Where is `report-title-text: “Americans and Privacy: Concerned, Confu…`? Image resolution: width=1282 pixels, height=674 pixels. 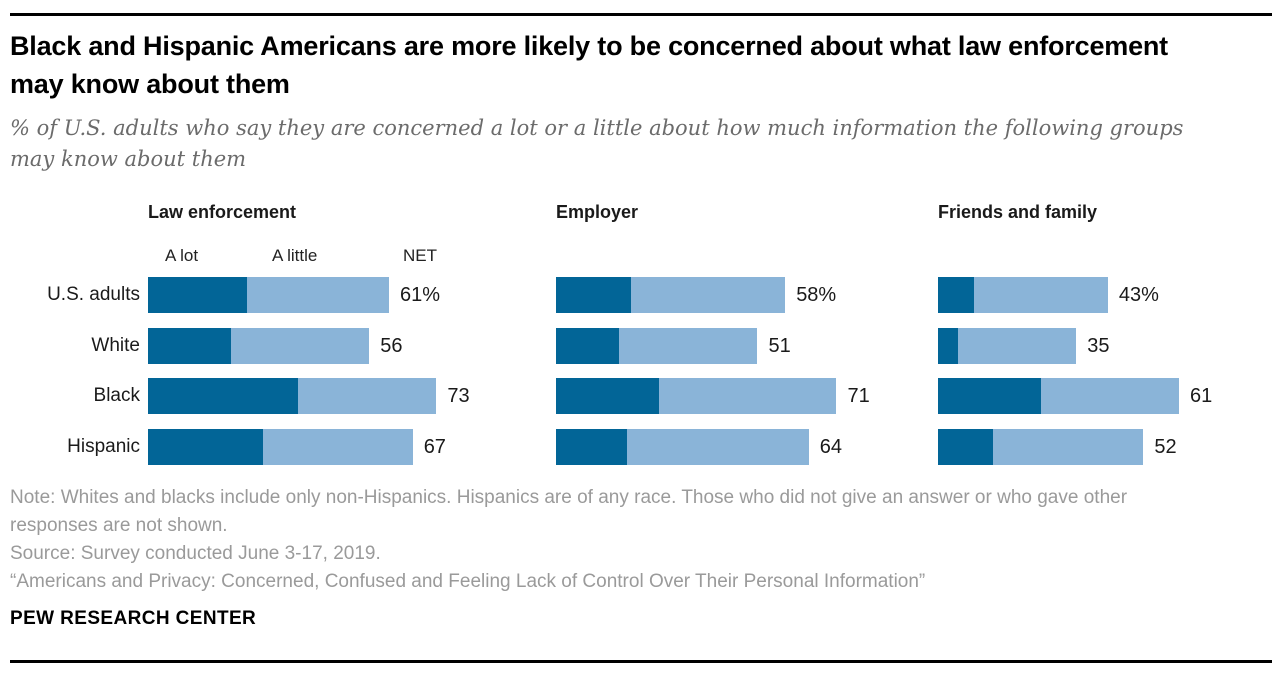
report-title-text: “Americans and Privacy: Concerned, Confu… is located at coordinates (468, 581).